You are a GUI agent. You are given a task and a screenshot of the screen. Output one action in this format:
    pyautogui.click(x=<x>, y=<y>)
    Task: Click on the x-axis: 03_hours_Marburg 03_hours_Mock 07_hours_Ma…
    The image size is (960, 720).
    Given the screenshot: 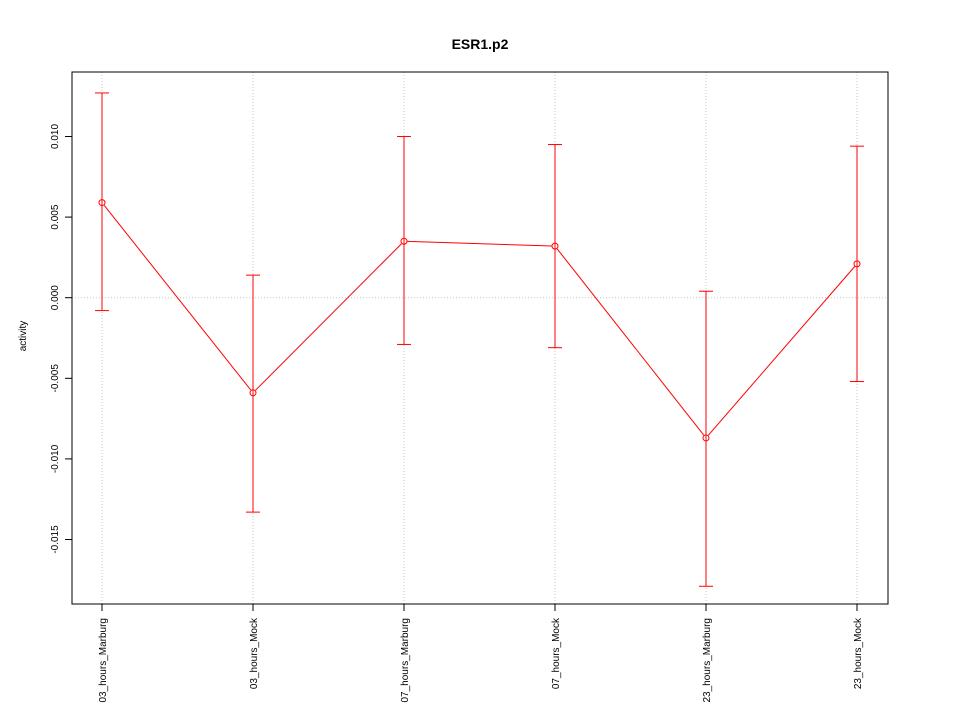 What is the action you would take?
    pyautogui.click(x=481, y=653)
    